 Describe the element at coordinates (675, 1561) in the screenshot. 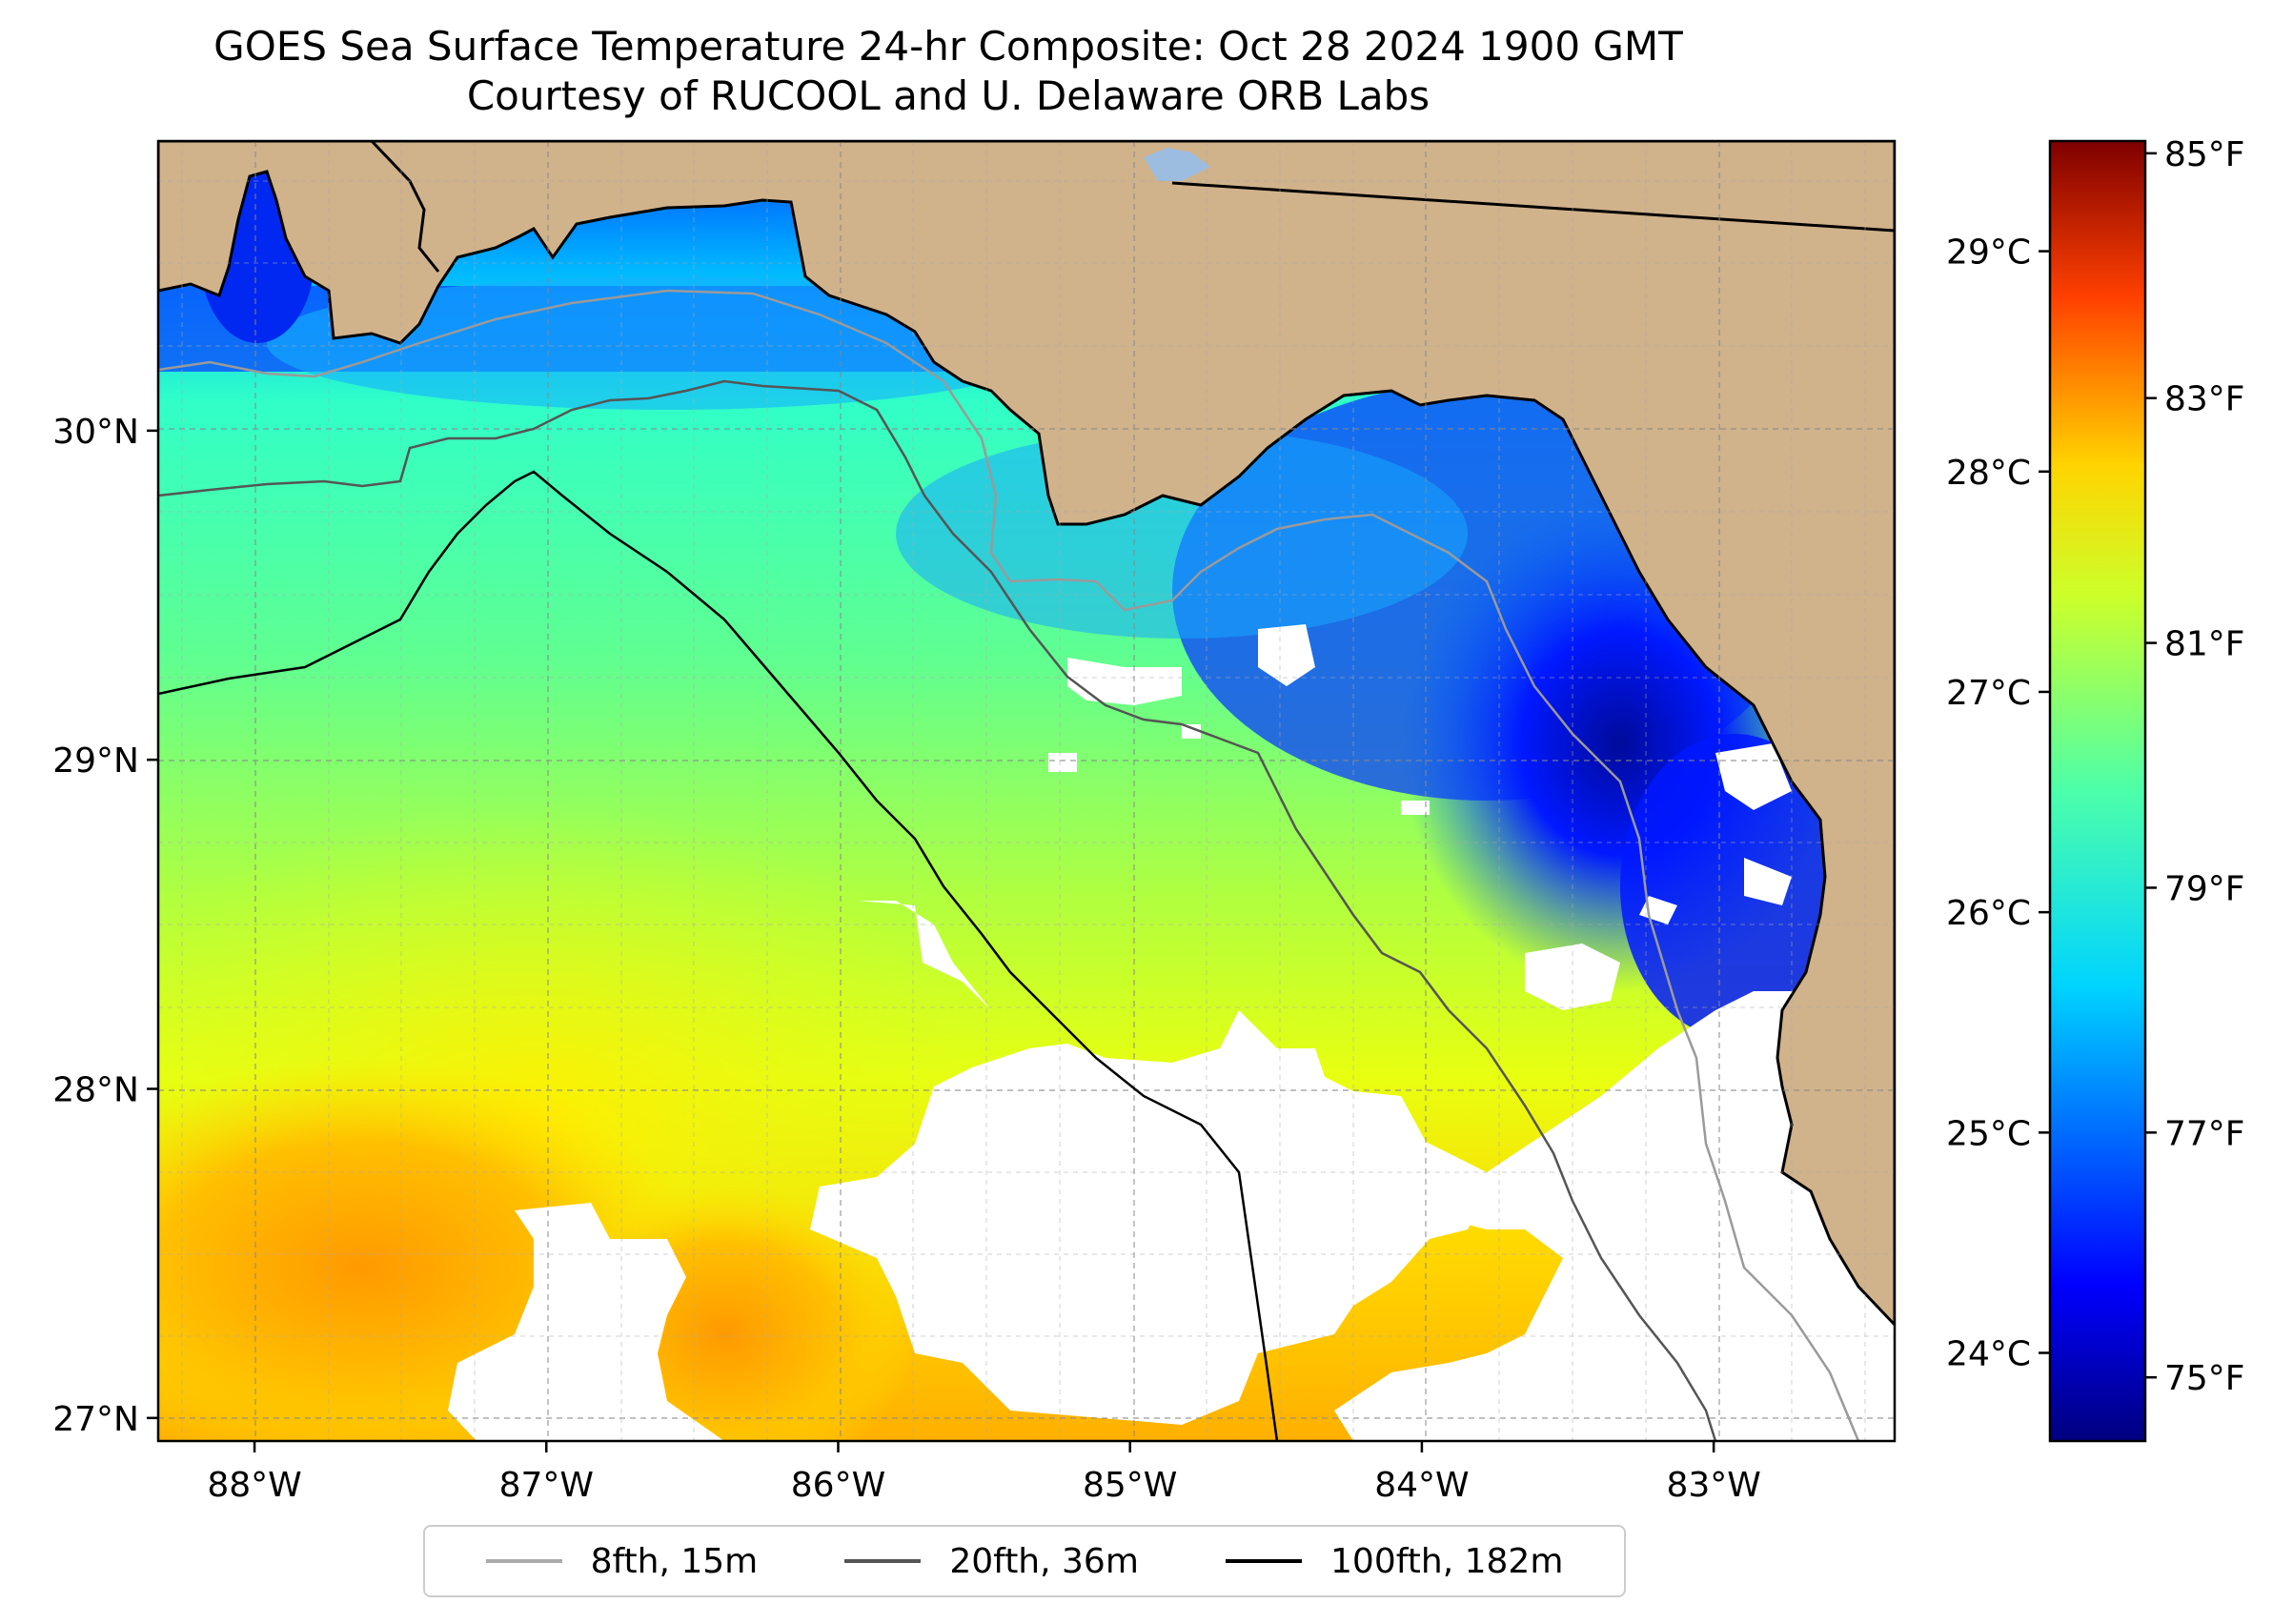

I see `legend-label: 8fth, 15m` at that location.